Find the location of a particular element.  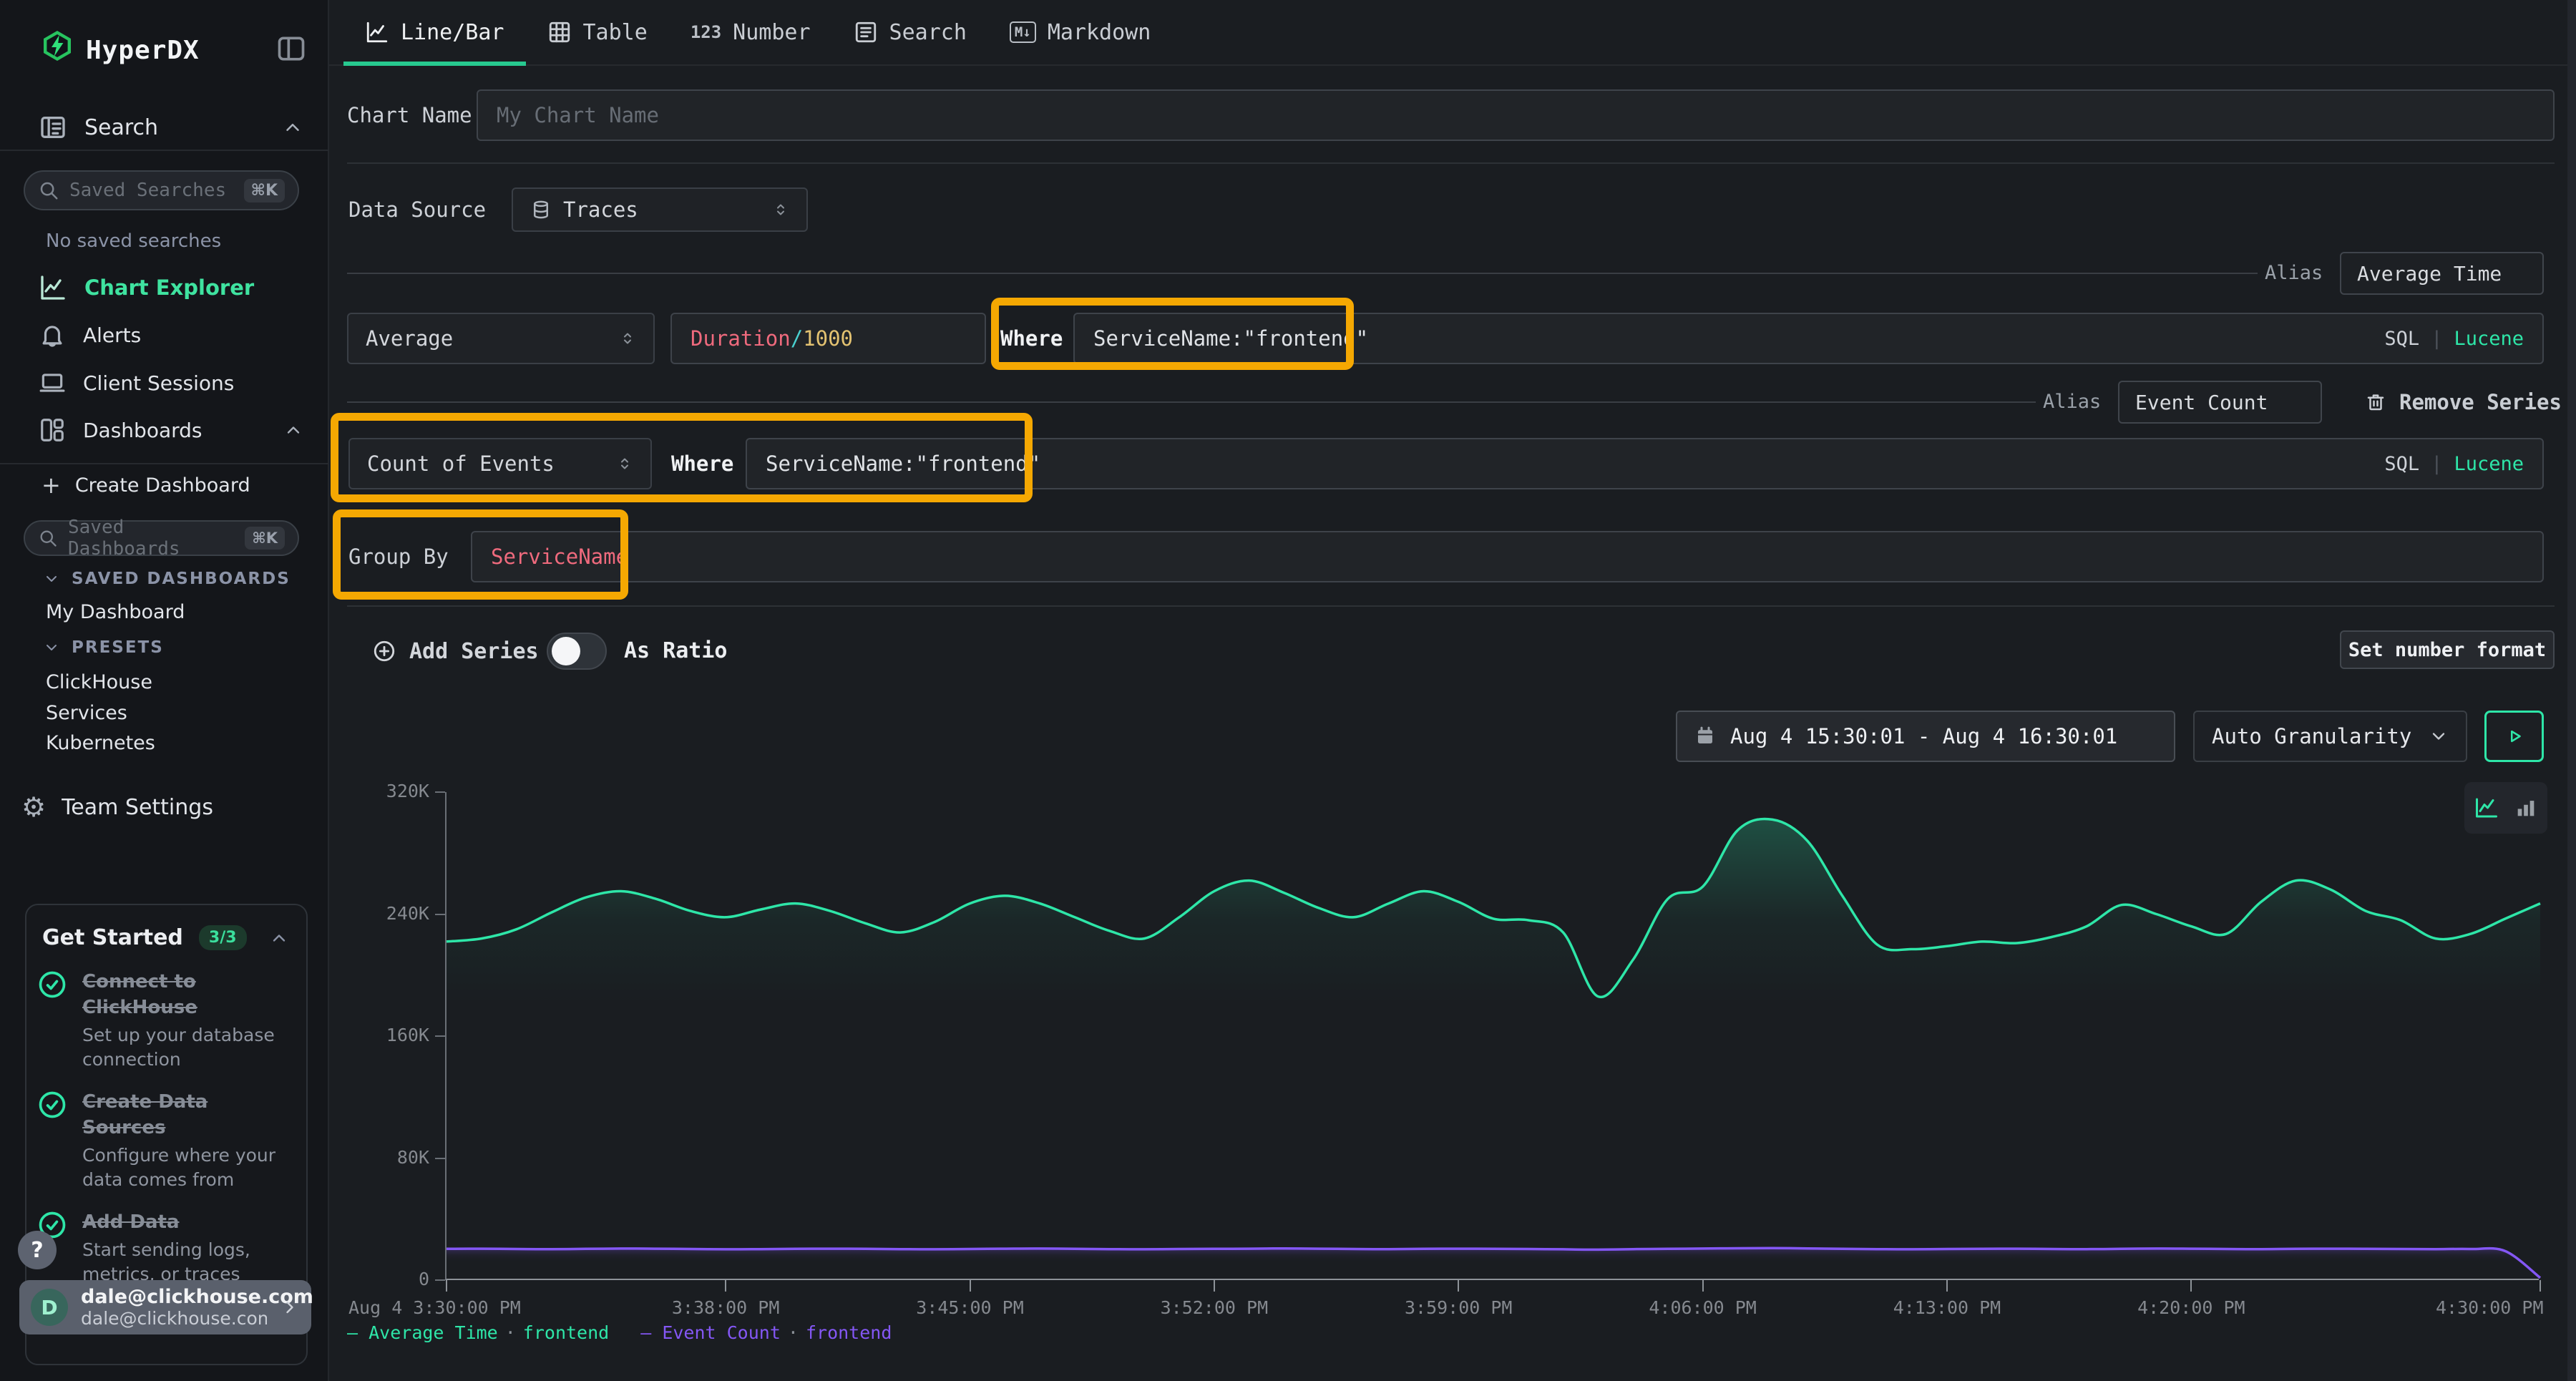

saved-dashboards-placeholder: Saved Dashboards is located at coordinates (124, 538).